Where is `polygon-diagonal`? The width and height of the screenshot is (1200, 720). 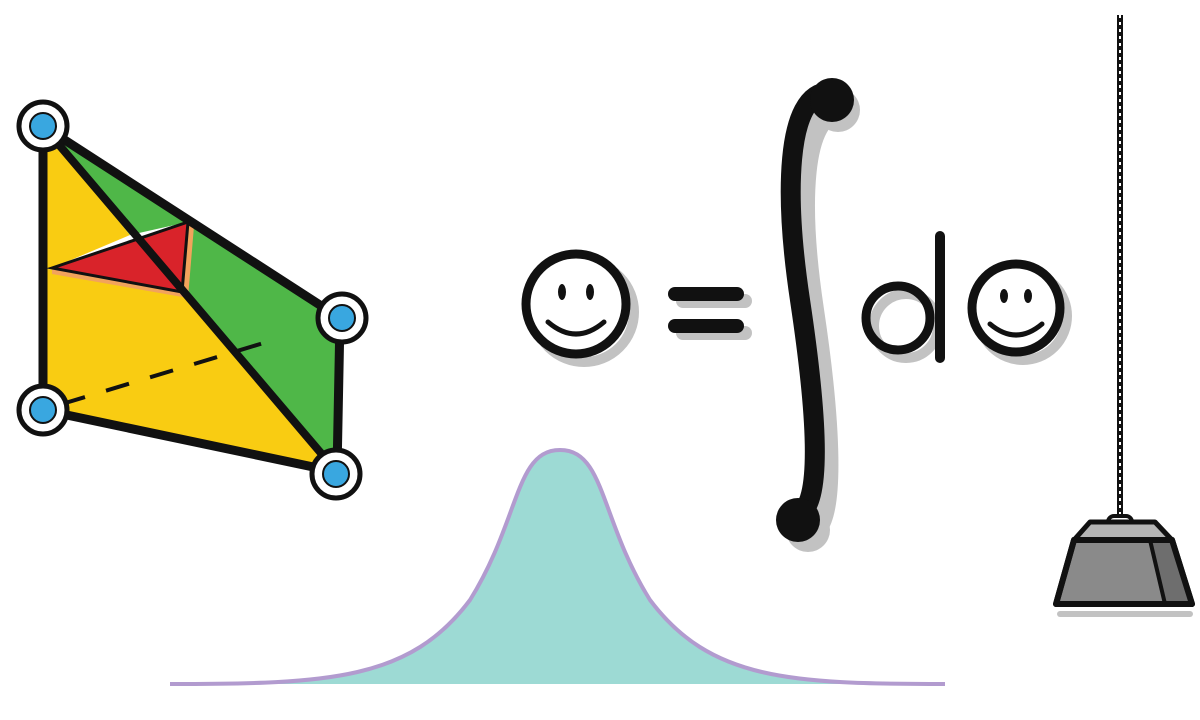 polygon-diagonal is located at coordinates (190, 299).